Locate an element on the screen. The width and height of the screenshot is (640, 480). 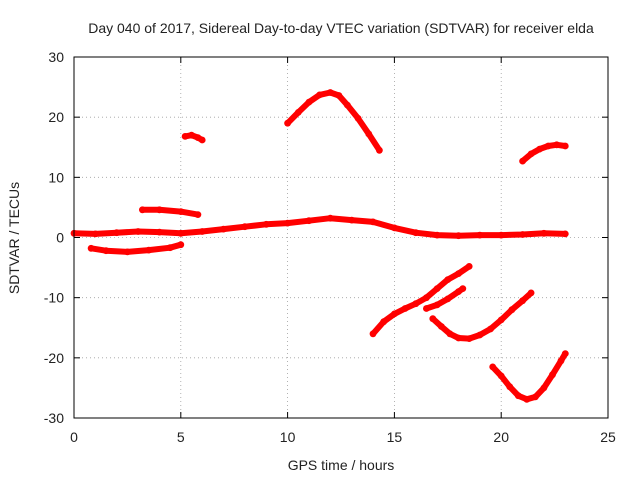
y-axis-label: SDTVAR / TECUs is located at coordinates (14, 238).